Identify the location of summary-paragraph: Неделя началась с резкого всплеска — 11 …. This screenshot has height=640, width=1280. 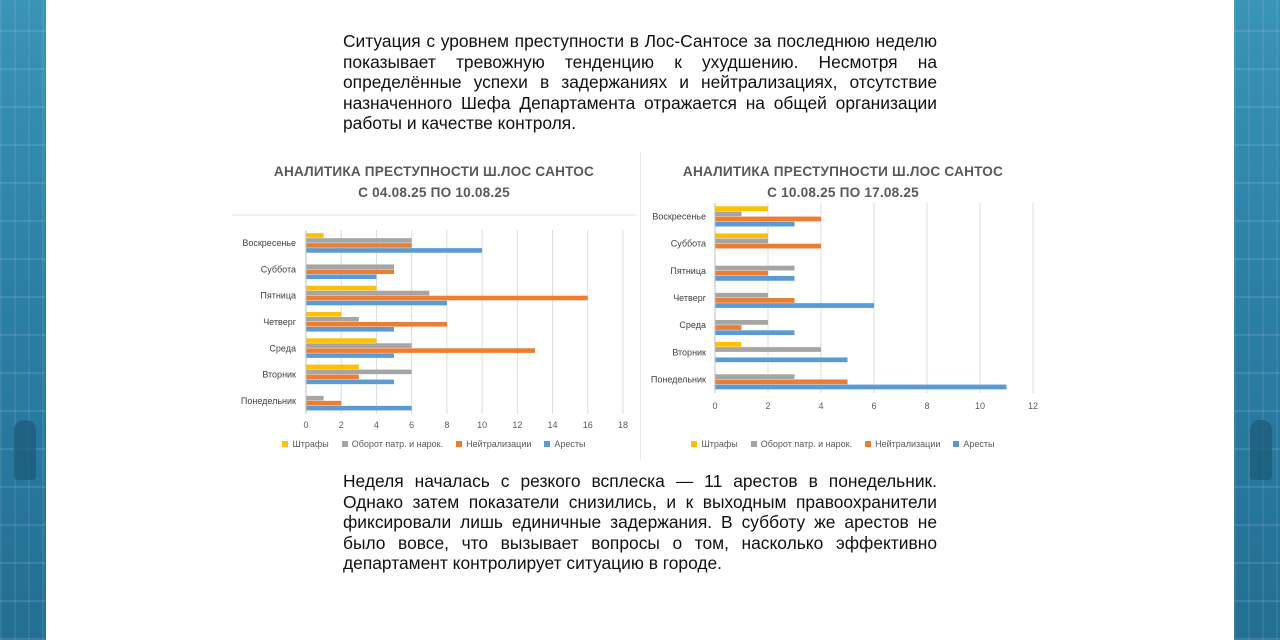
(640, 522).